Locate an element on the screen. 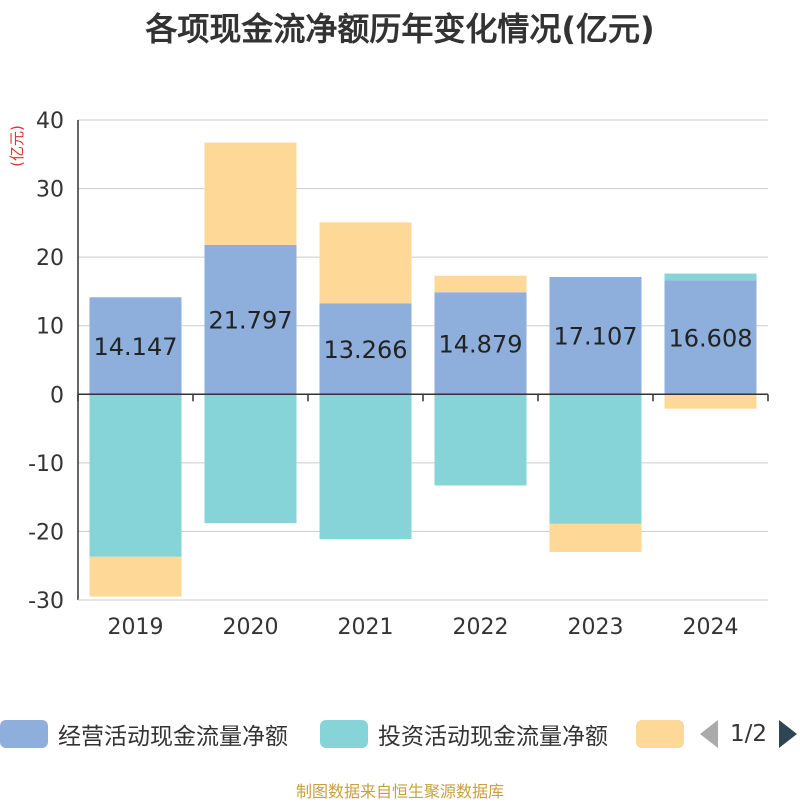 This screenshot has width=800, height=802. legend-label-investing: 投资活动现金流量净额 is located at coordinates (493, 737).